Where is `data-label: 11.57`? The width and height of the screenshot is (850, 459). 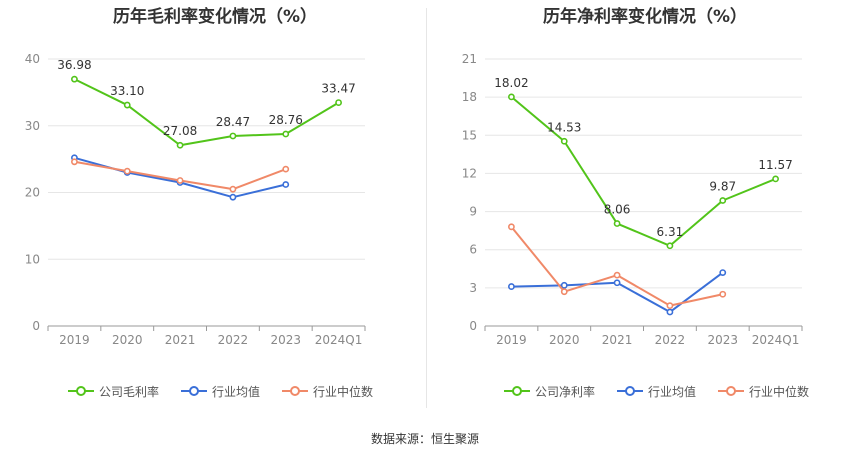
data-label: 11.57 is located at coordinates (775, 165).